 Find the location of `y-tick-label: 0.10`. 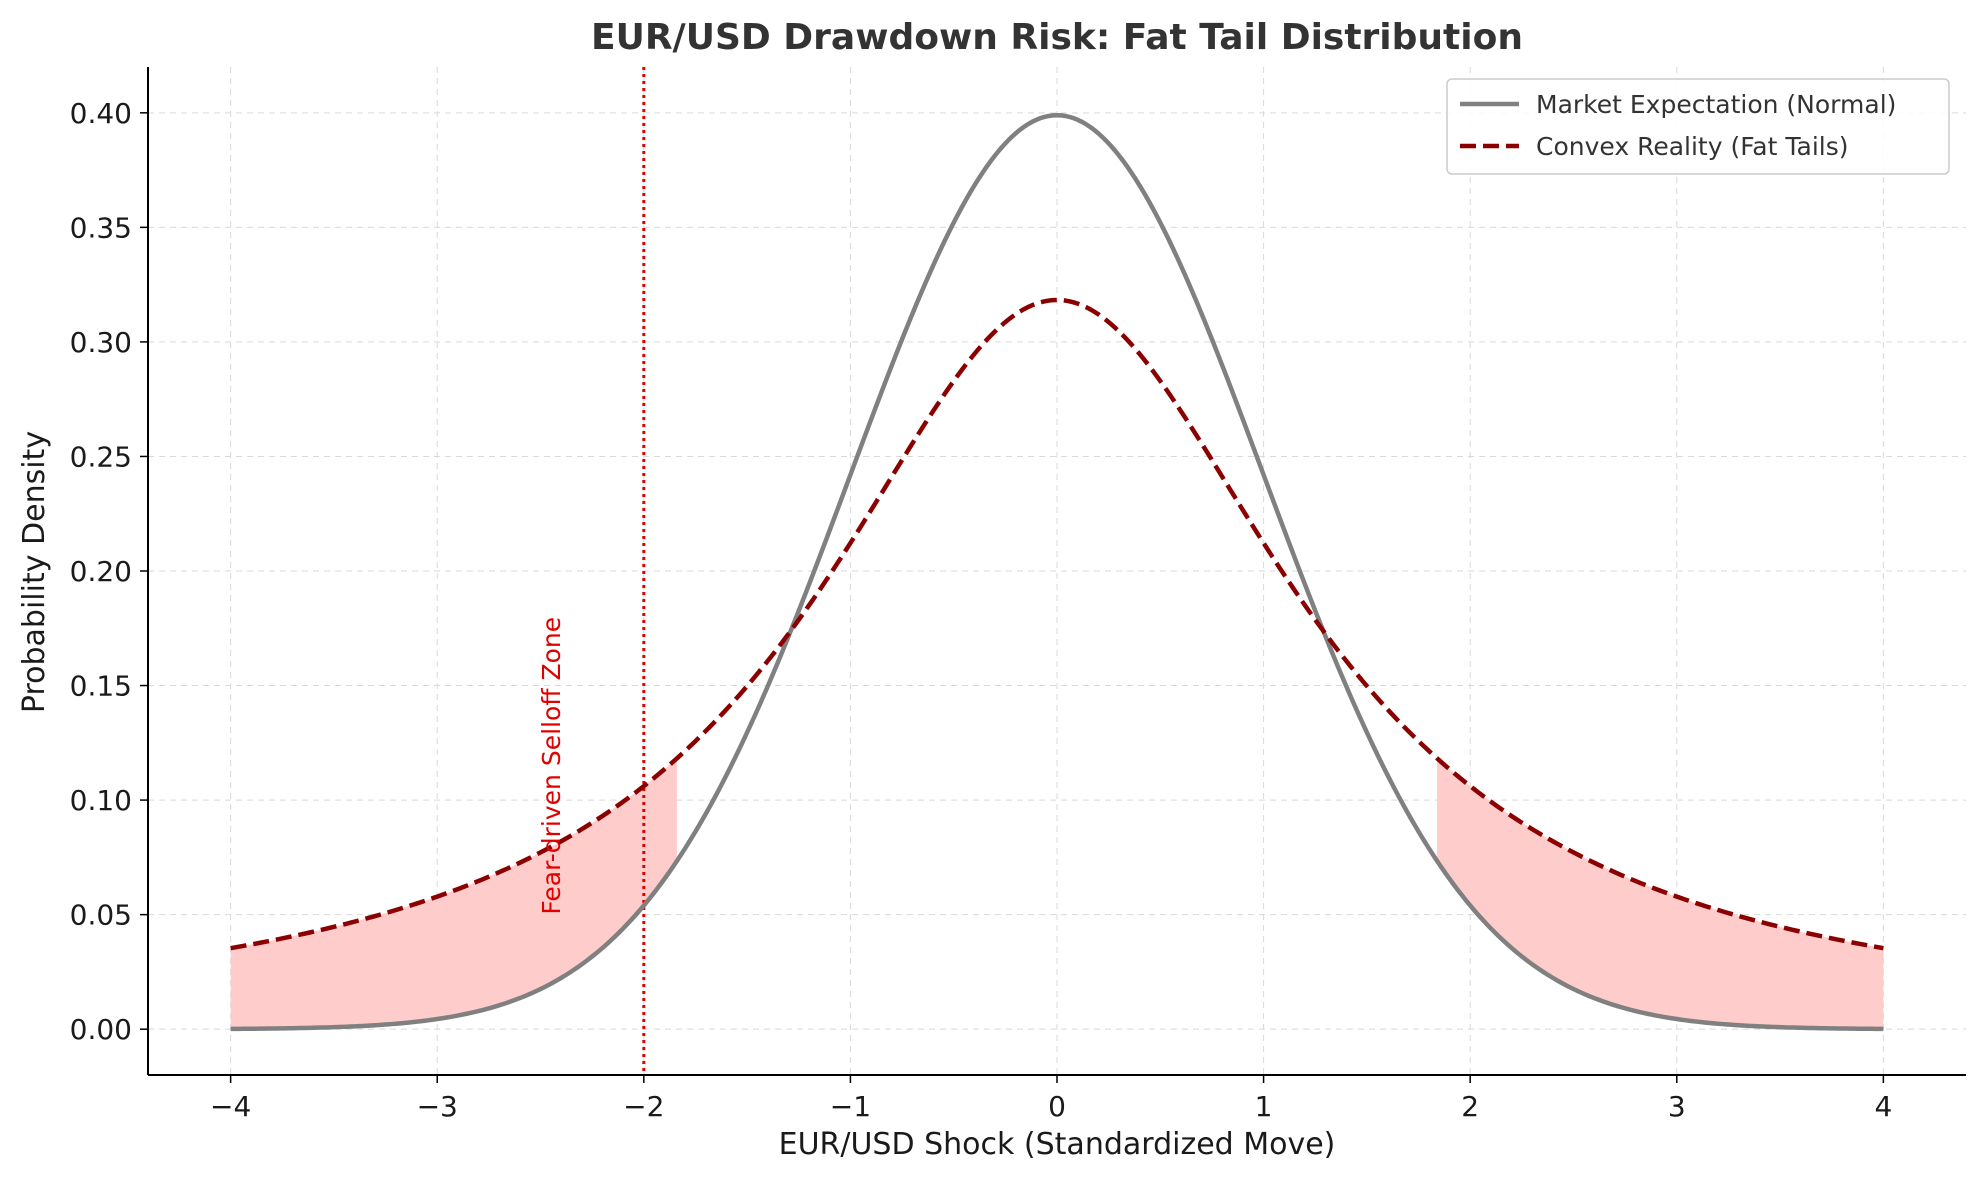

y-tick-label: 0.10 is located at coordinates (101, 800).